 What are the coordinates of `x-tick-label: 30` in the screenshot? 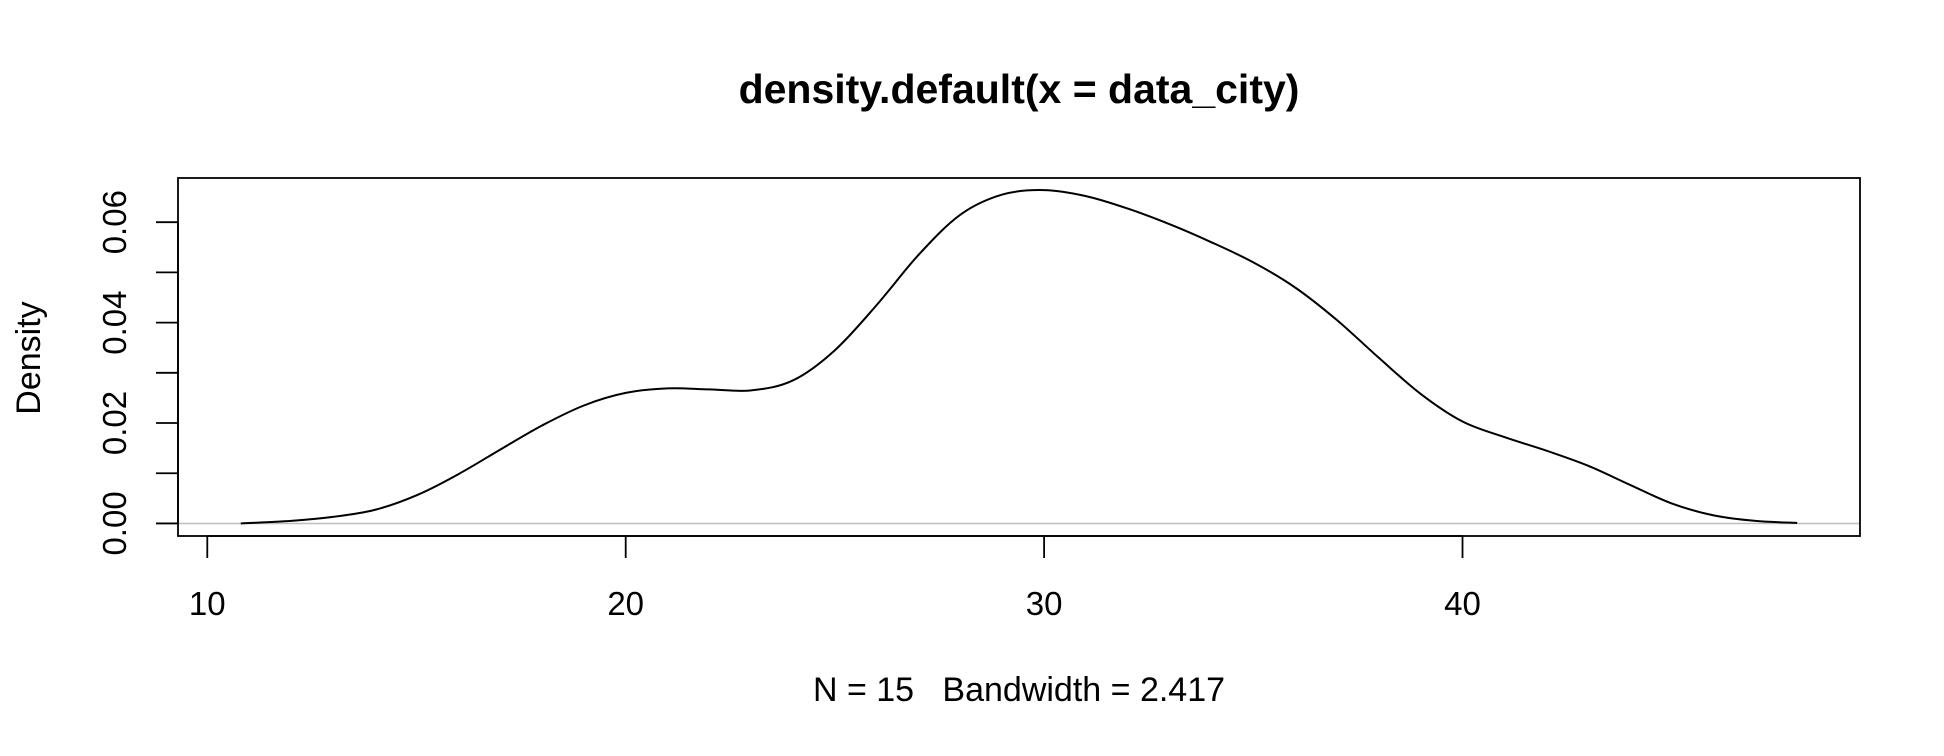 It's located at (1044, 603).